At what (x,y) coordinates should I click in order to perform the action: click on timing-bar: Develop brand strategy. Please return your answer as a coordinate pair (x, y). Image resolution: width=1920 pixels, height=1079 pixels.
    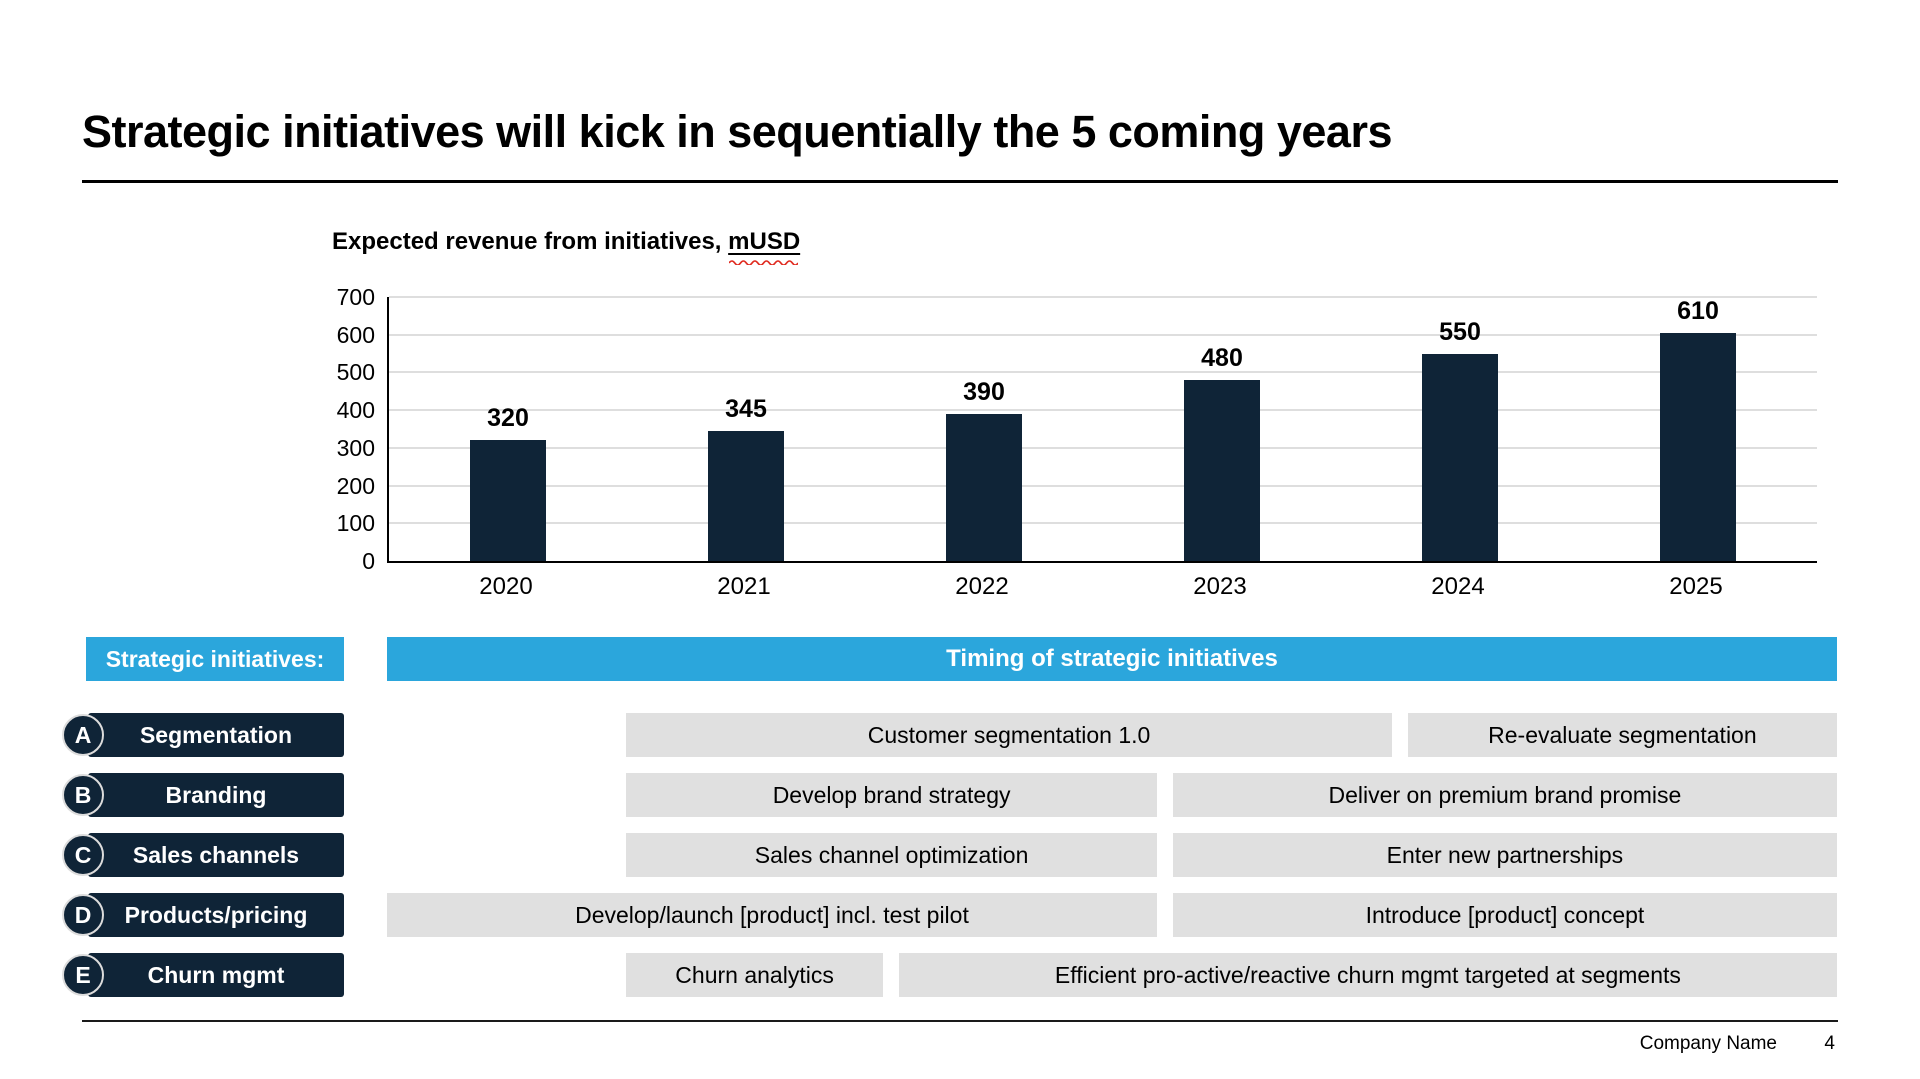
    Looking at the image, I should click on (891, 795).